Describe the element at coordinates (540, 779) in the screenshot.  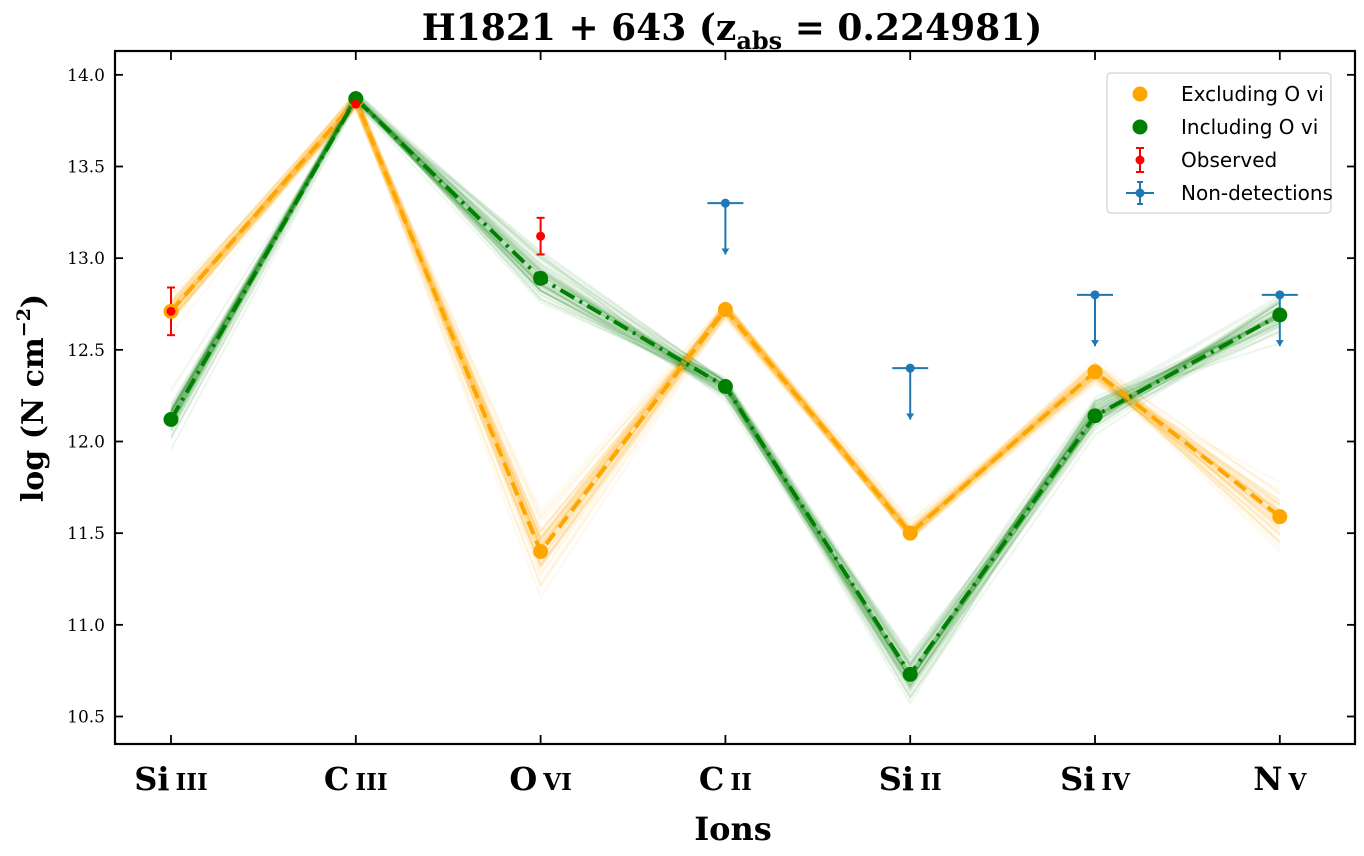
I see `x-tick-label: O VI` at that location.